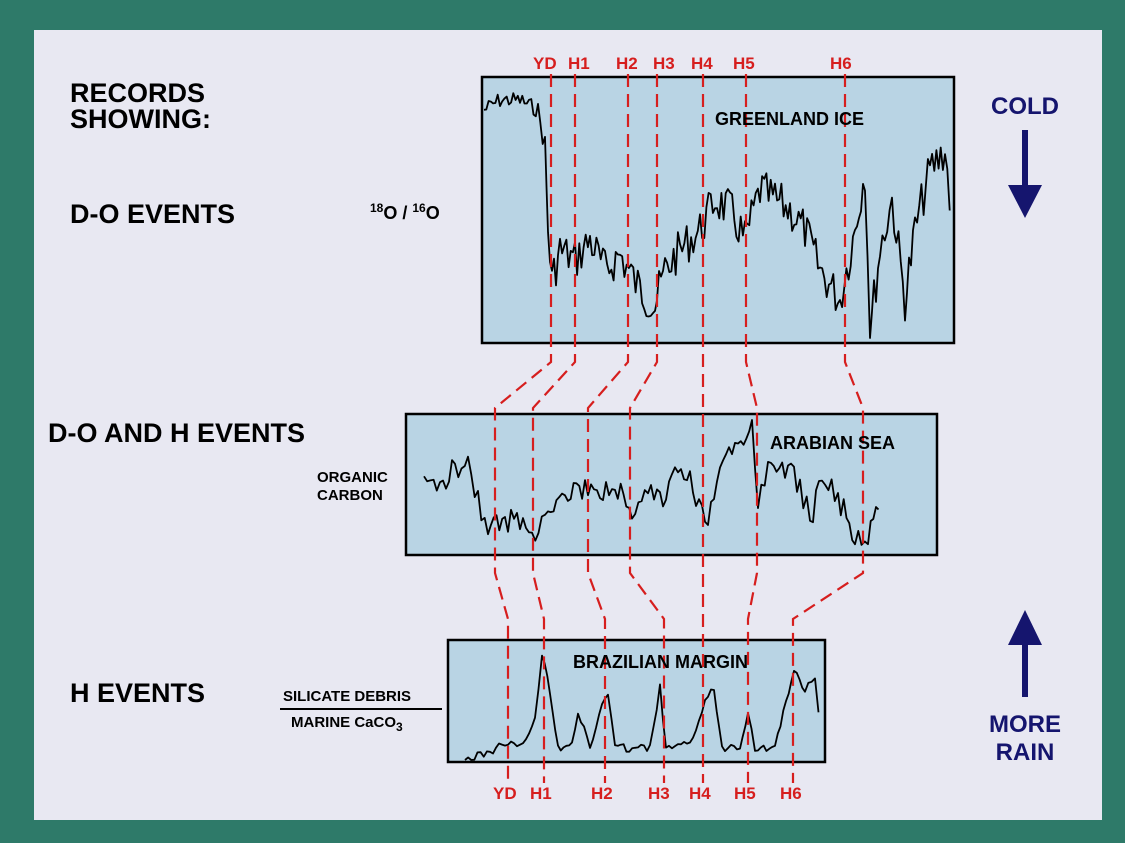  I want to click on event-line-h1, so click(554, 428).